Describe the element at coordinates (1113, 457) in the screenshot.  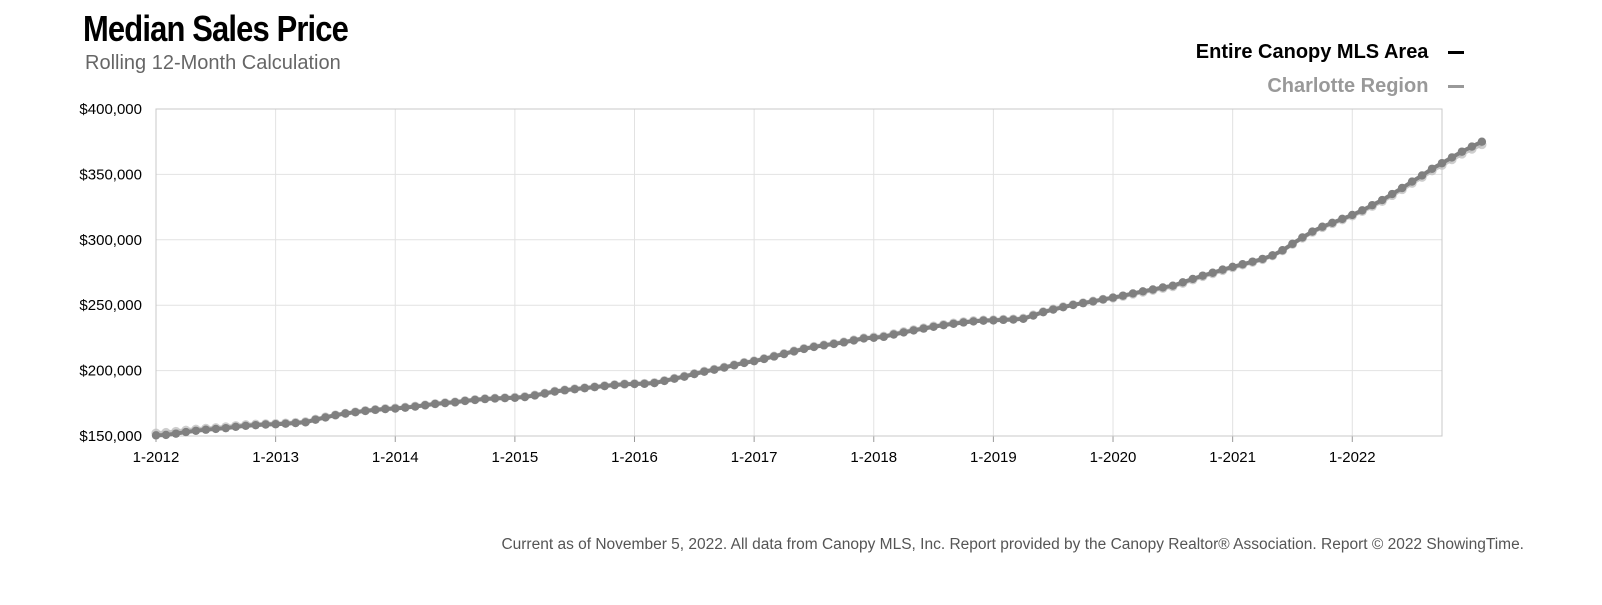
I see `x-tick-label: 1-2020` at that location.